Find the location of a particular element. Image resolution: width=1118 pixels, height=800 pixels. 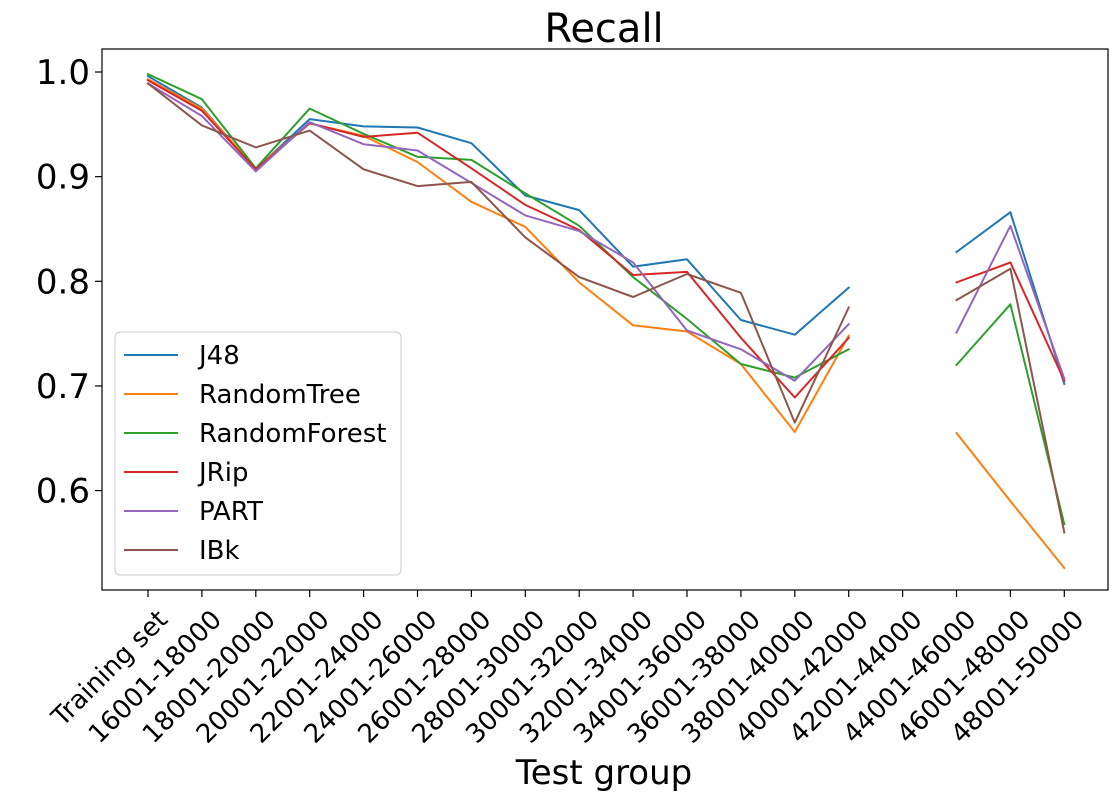

y-tick-label: 0.6 is located at coordinates (63, 492).